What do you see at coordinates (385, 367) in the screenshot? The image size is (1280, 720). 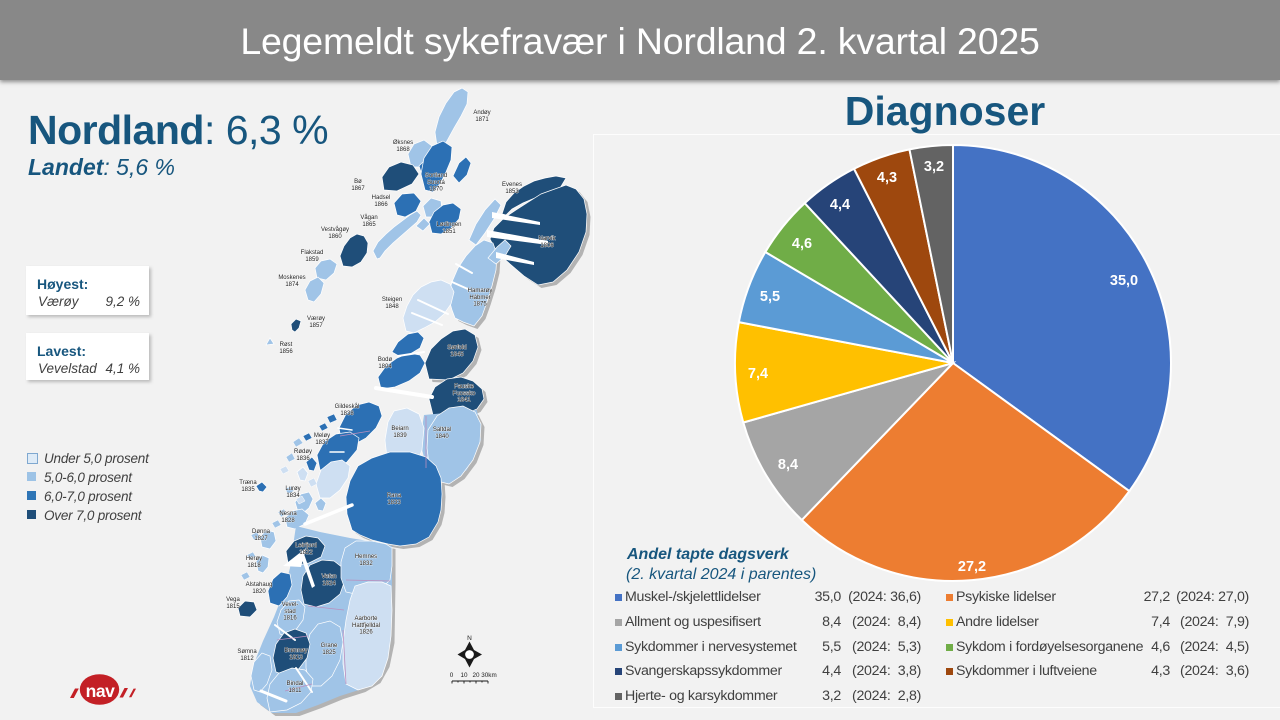 I see `svg-text: 1804` at bounding box center [385, 367].